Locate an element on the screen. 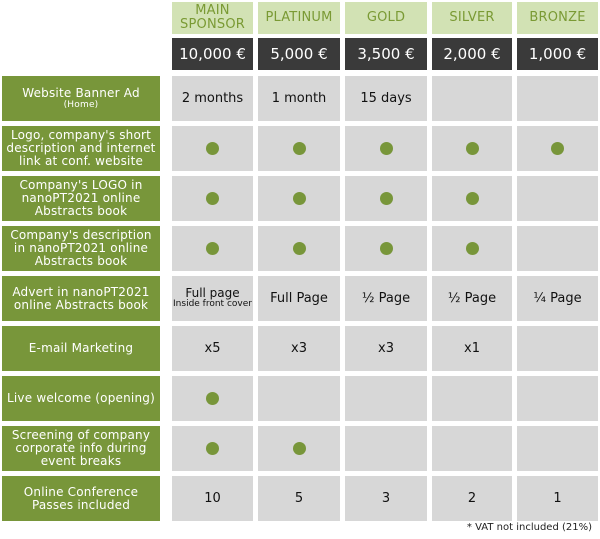  tier-value: x5 is located at coordinates (212, 348).